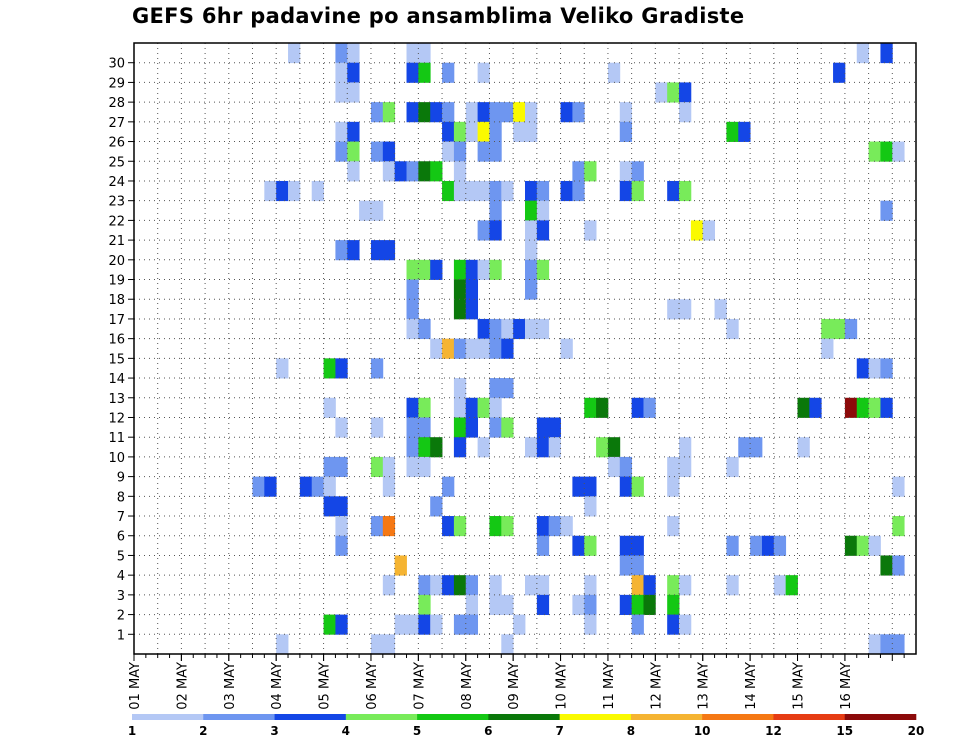 The image size is (960, 742). What do you see at coordinates (417, 731) in the screenshot?
I see `colorbar-label: 5` at bounding box center [417, 731].